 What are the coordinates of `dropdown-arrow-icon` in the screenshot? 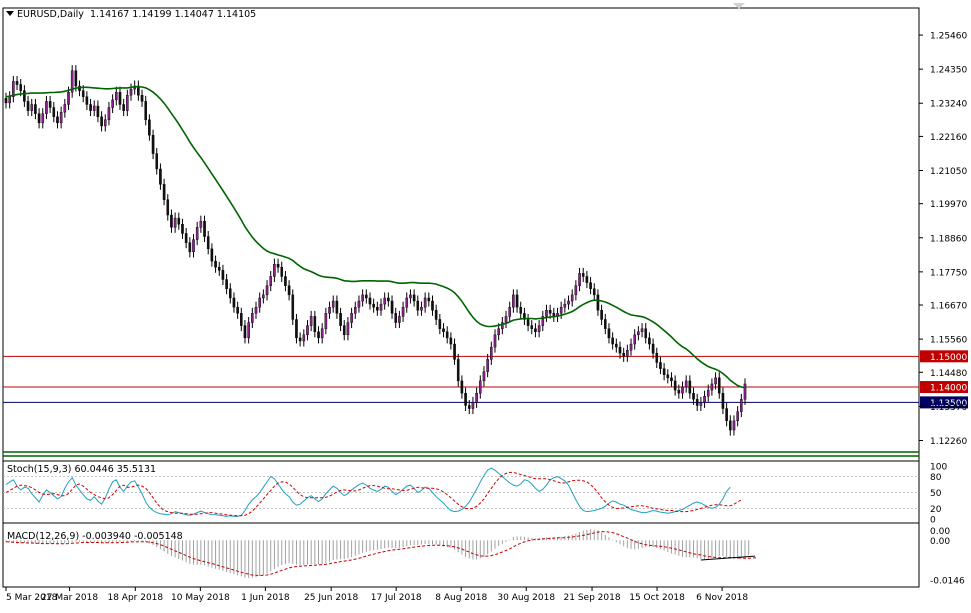 It's located at (10, 13).